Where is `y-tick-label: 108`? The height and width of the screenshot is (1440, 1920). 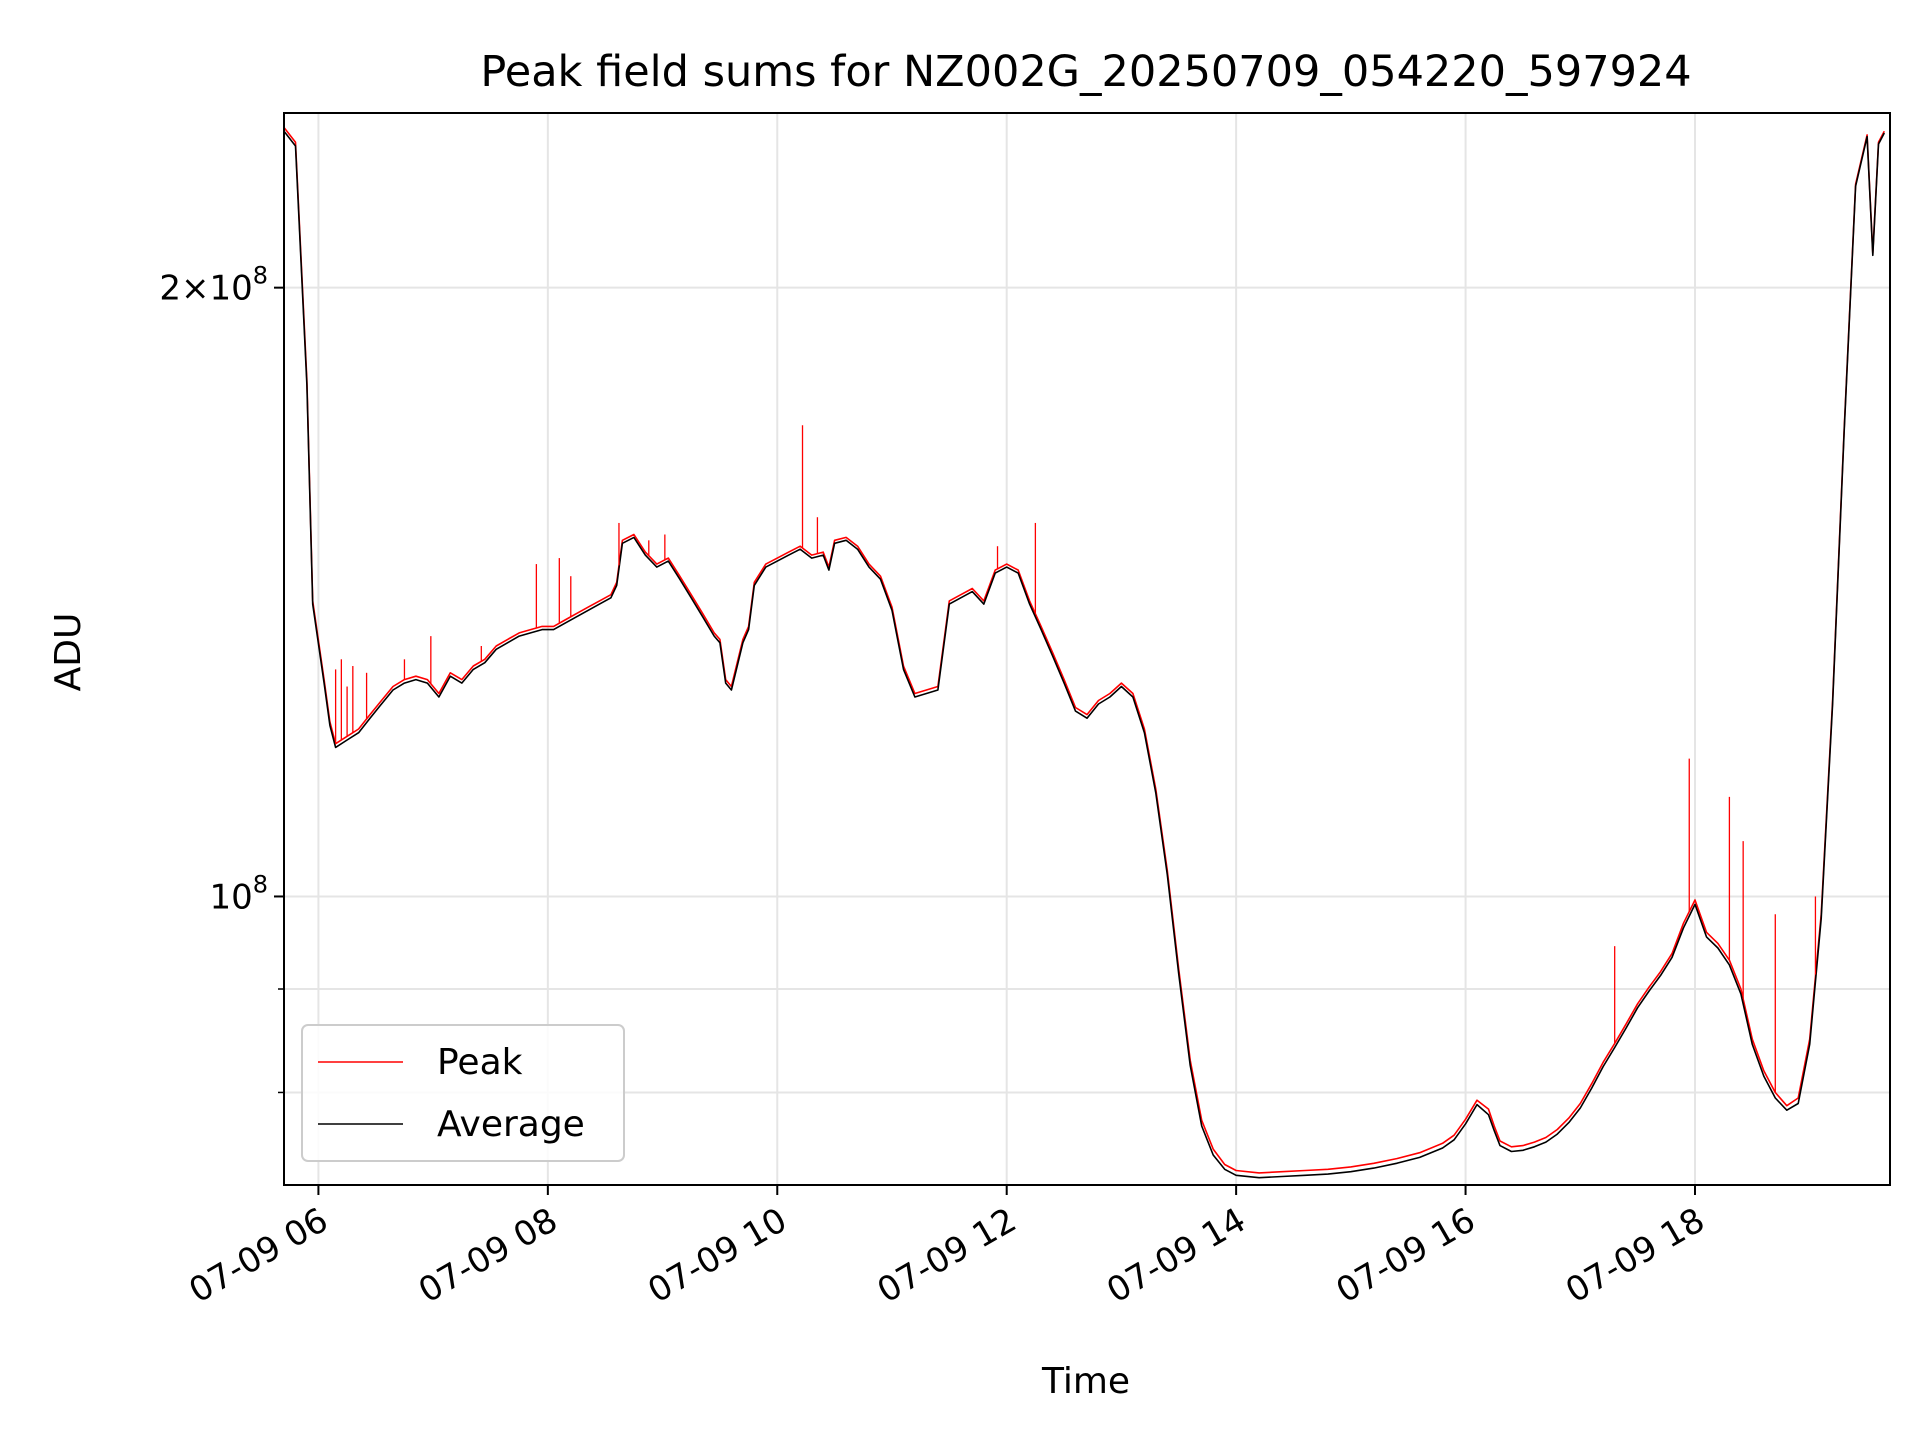 y-tick-label: 108 is located at coordinates (238, 893).